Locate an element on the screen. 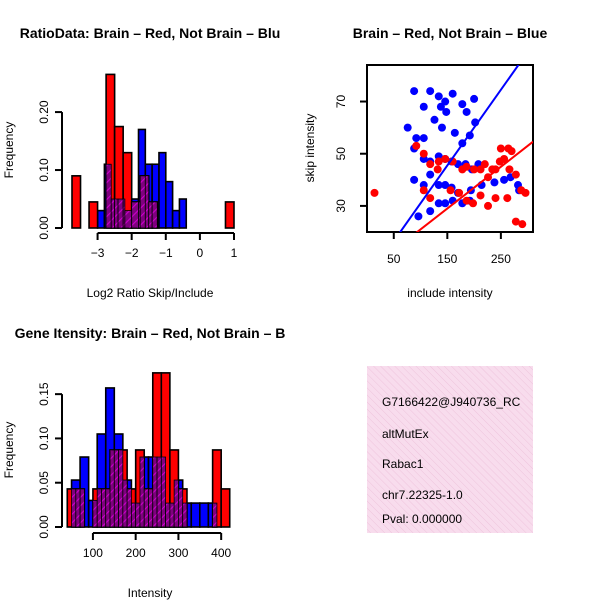 This screenshot has width=600, height=600. info-panel-background is located at coordinates (450, 449).